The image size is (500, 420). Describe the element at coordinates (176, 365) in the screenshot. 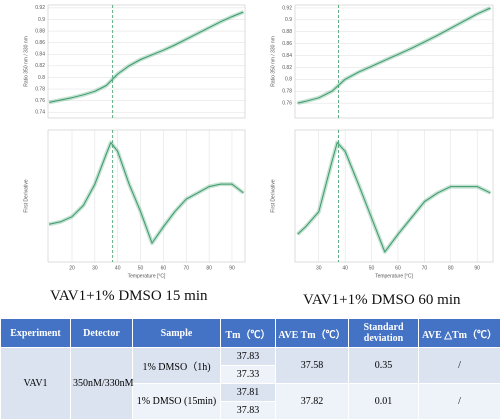

I see `cell: 1% DMSO（1h)` at that location.